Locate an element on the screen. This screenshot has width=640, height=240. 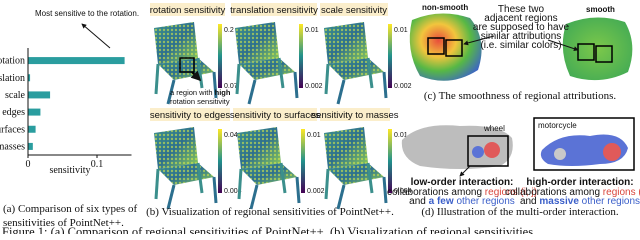
panel-title: scale sensitivity is located at coordinates (354, 10).